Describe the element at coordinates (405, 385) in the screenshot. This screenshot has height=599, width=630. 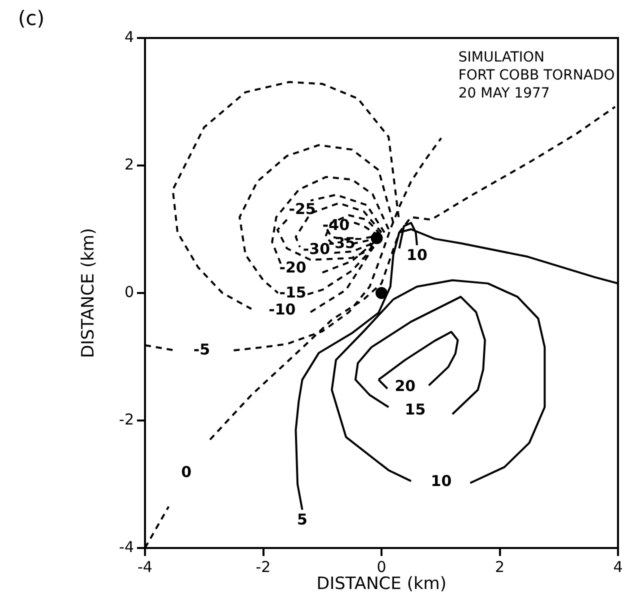
I see `series-label: 20` at that location.